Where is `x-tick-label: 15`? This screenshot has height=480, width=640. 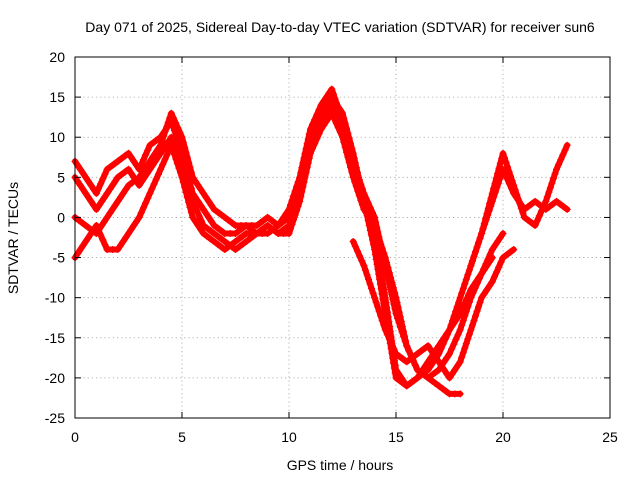
x-tick-label: 15 is located at coordinates (396, 437).